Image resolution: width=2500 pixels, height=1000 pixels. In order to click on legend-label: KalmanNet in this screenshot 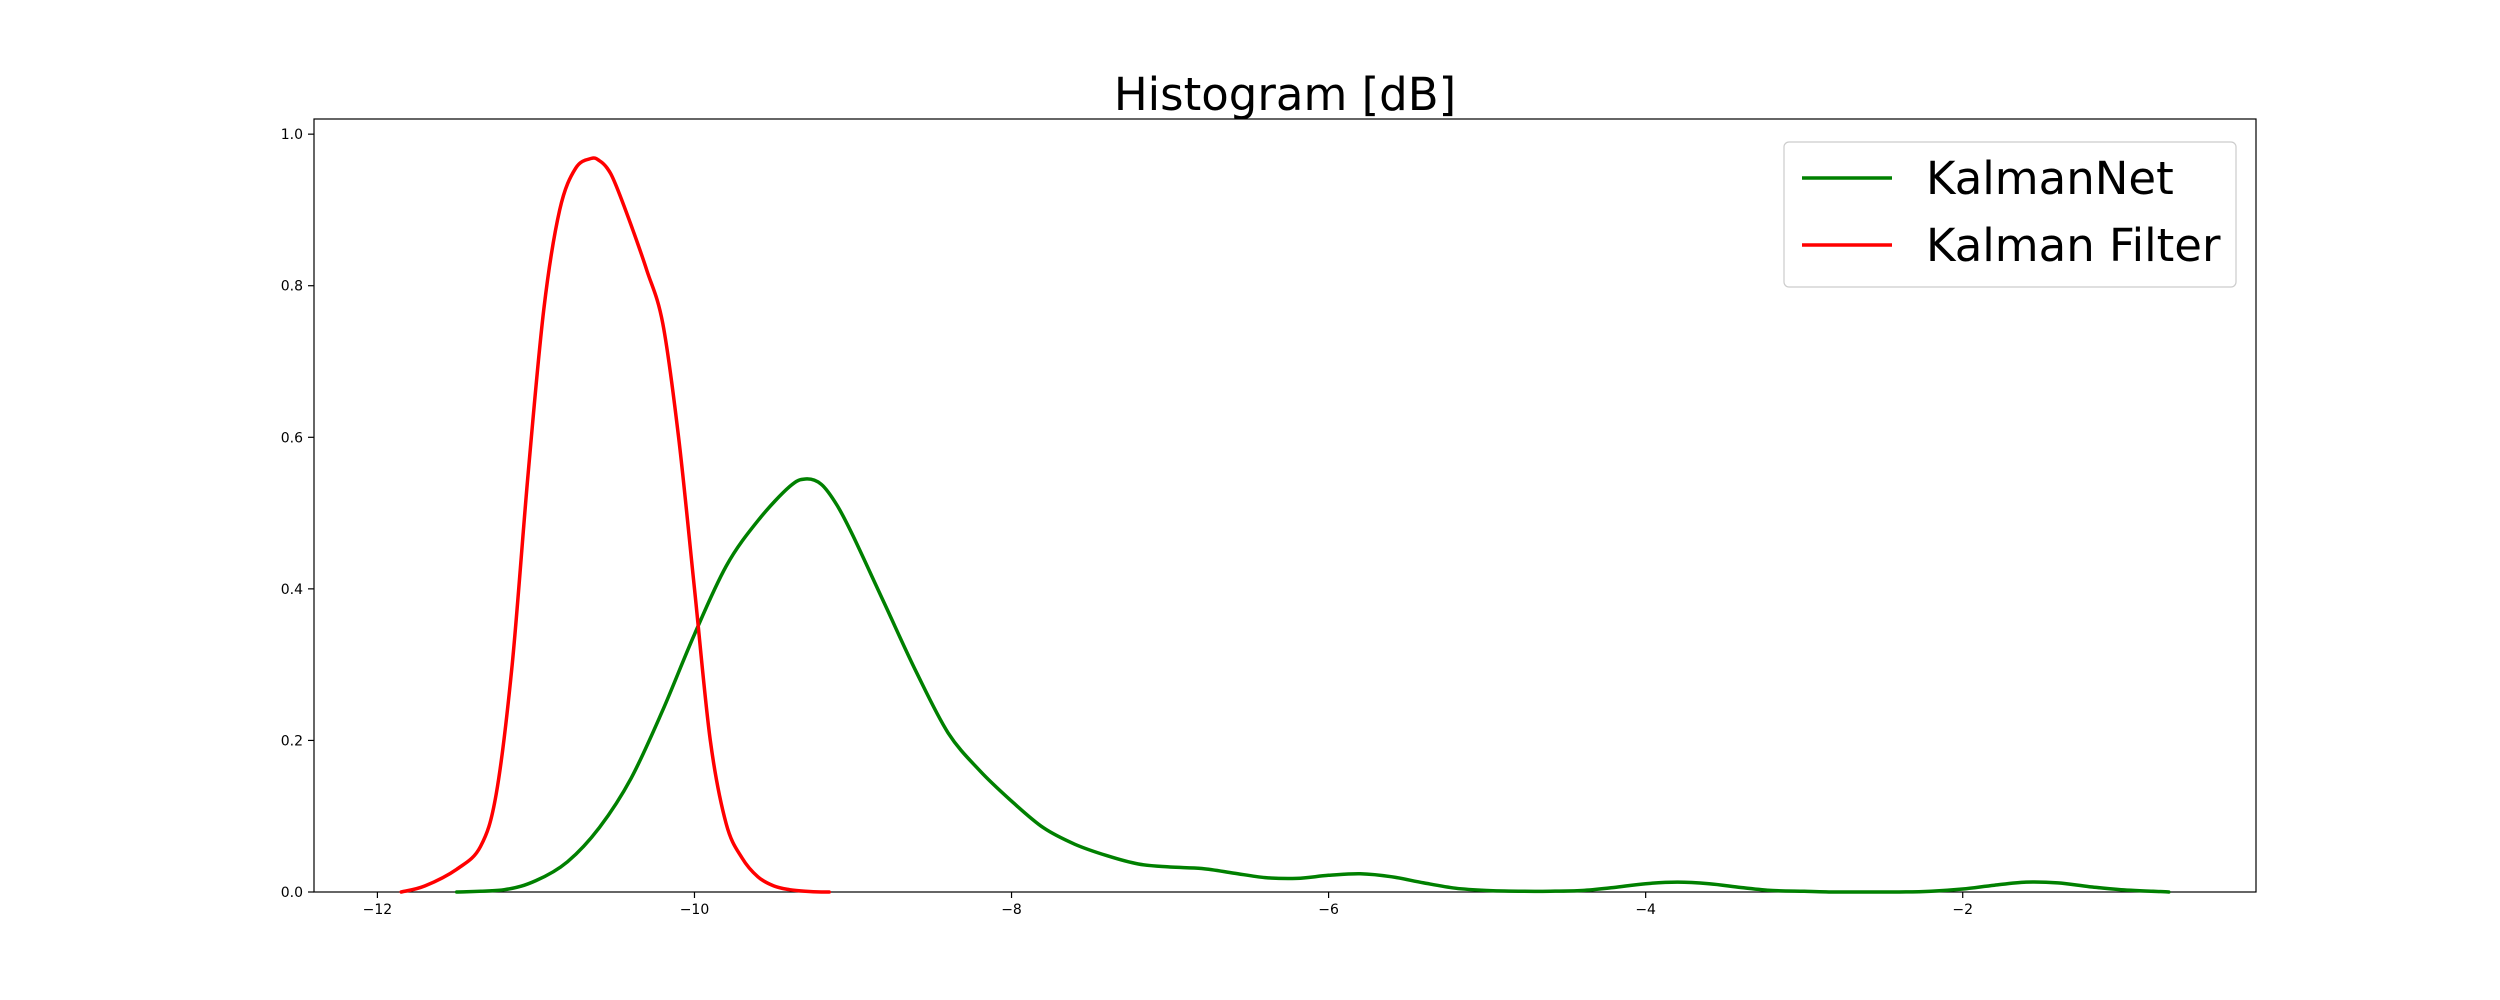, I will do `click(2050, 178)`.